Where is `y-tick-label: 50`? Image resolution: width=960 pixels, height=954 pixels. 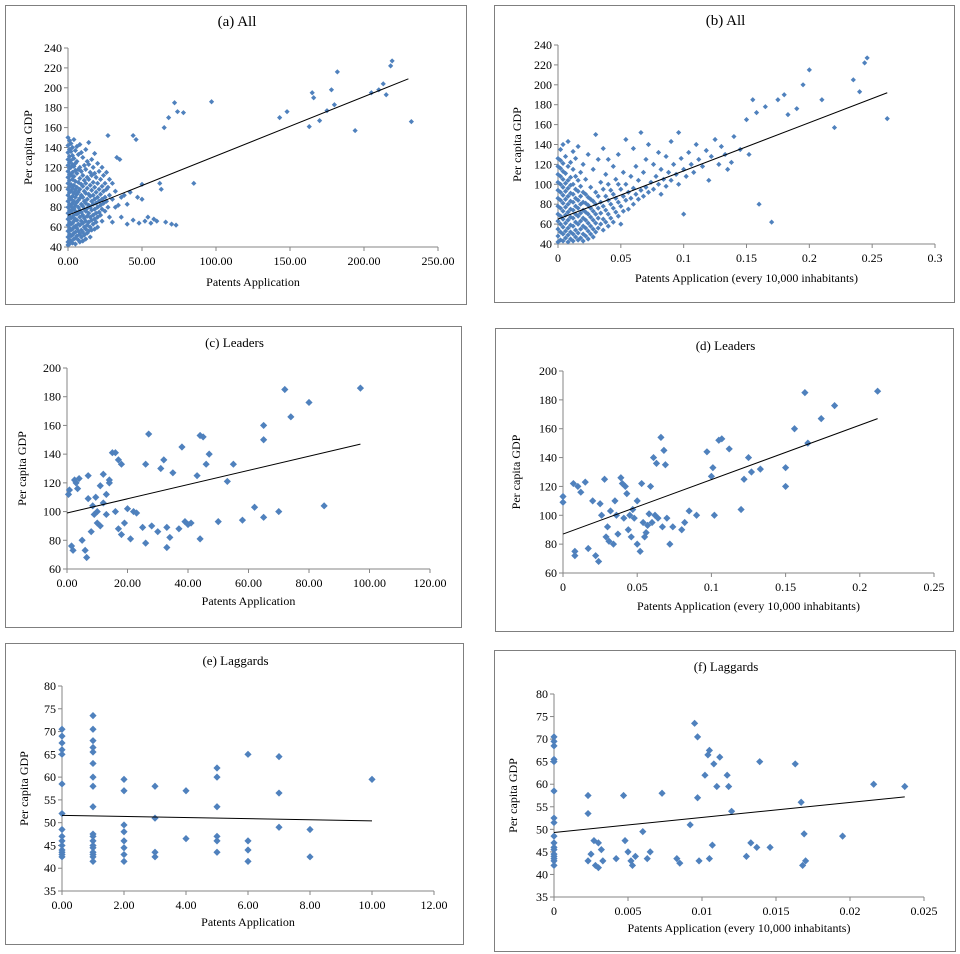
y-tick-label: 50 is located at coordinates (542, 829).